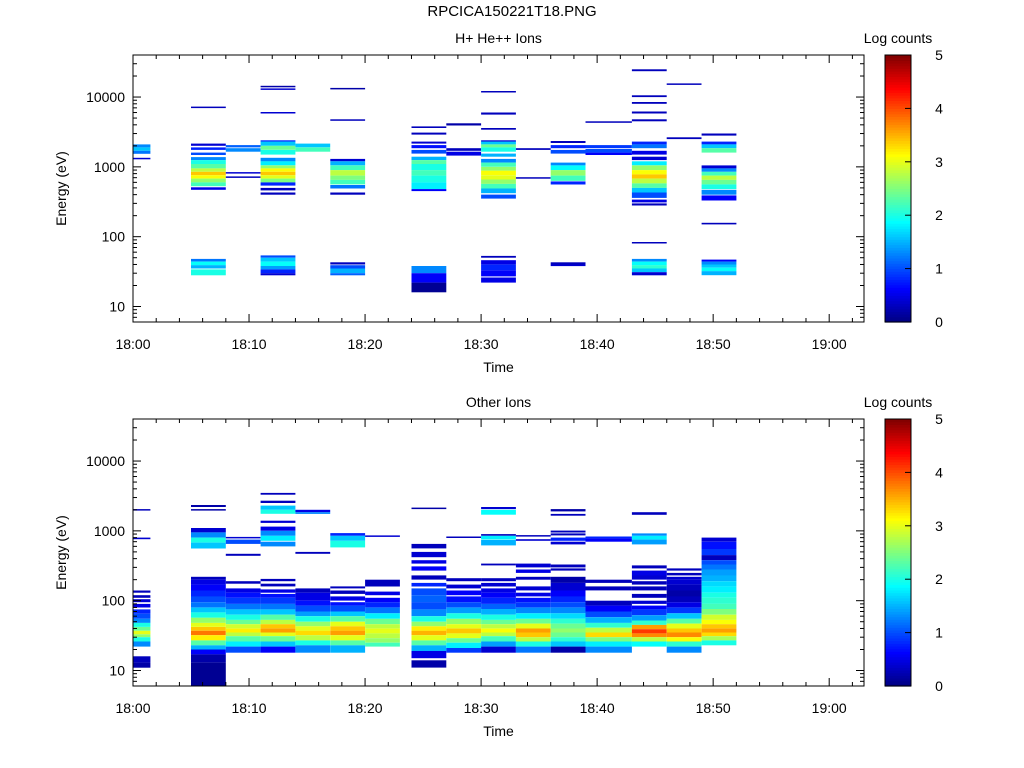 This screenshot has width=1024, height=768. I want to click on spectrogram-cells, so click(435, 589).